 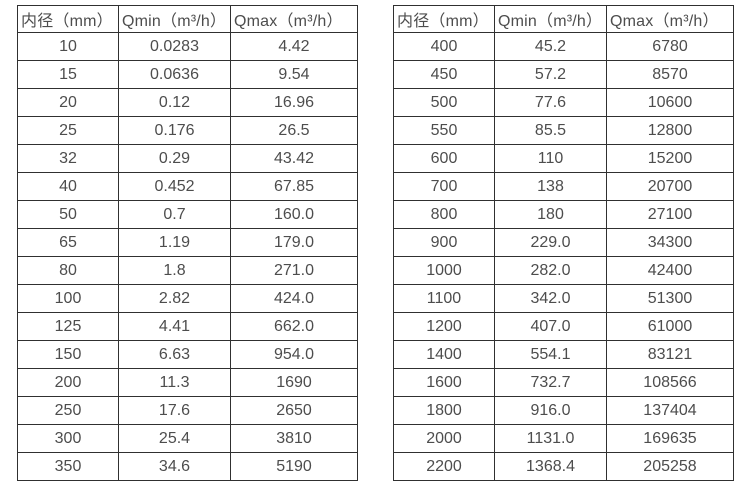 I want to click on cell-qmax: 954.0, so click(x=294, y=354).